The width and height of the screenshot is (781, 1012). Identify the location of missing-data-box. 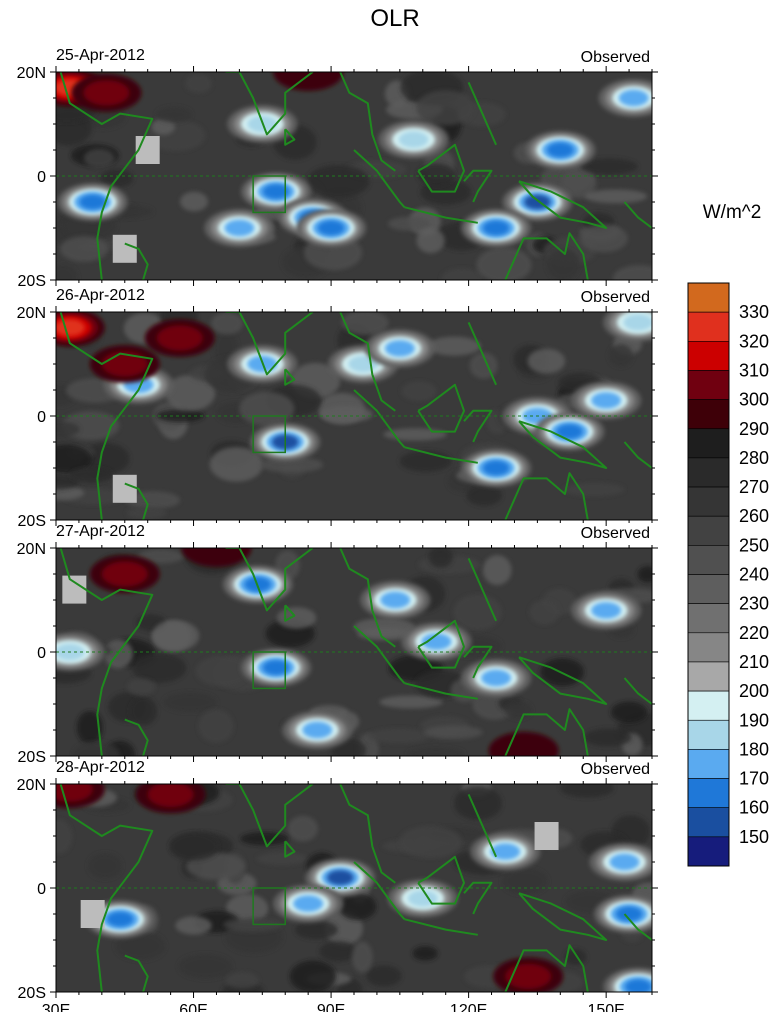
(546, 836).